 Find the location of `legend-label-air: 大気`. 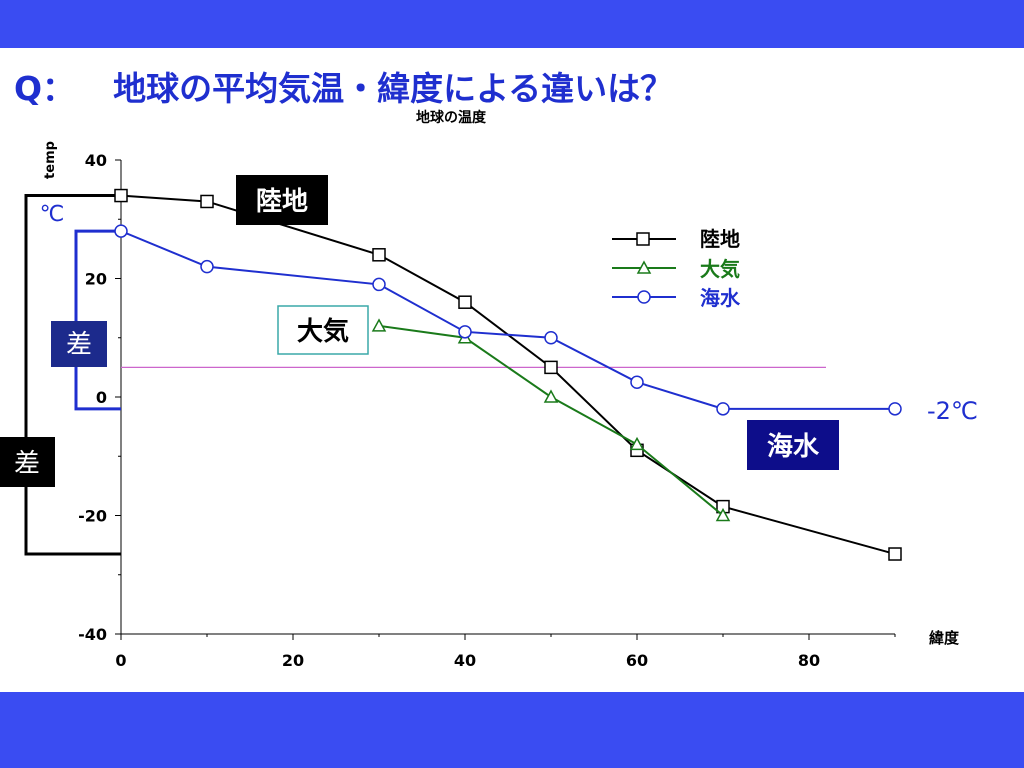

legend-label-air: 大気 is located at coordinates (720, 269).